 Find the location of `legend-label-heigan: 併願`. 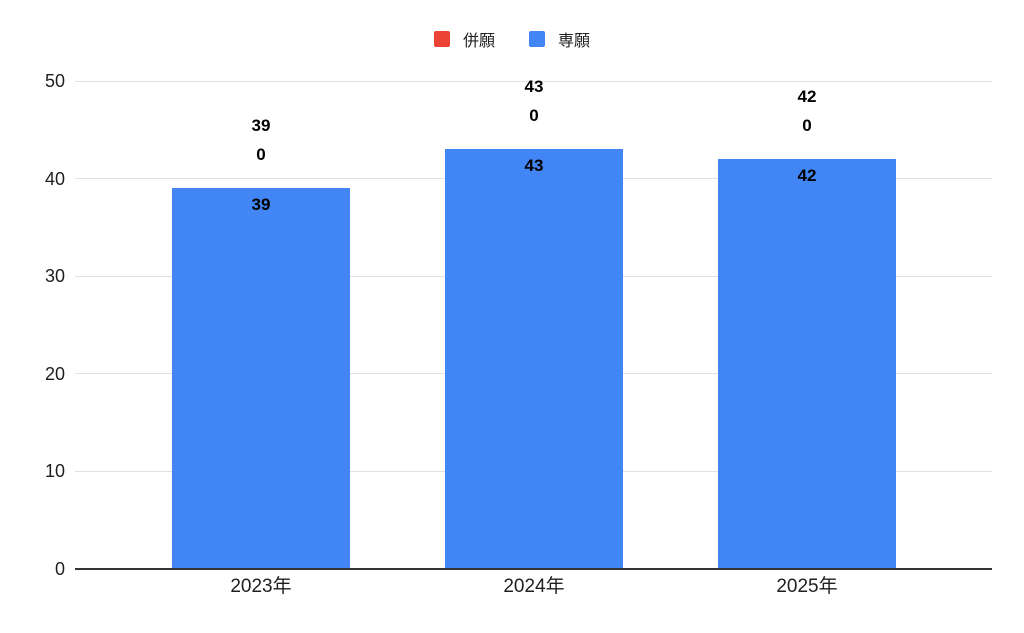

legend-label-heigan: 併願 is located at coordinates (478, 41).